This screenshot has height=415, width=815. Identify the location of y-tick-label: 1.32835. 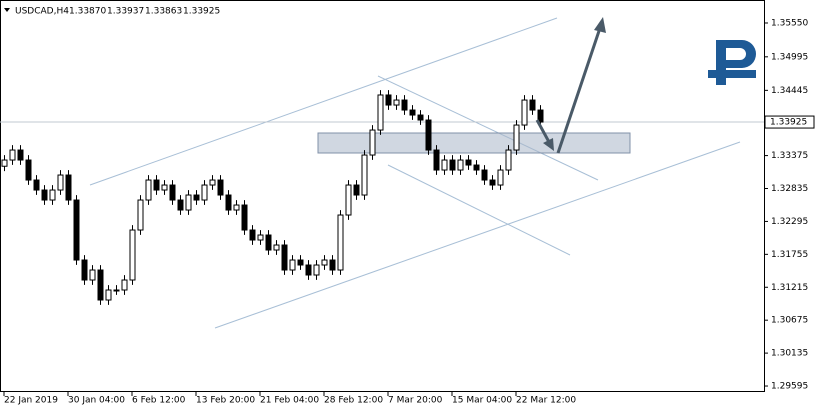
(789, 189).